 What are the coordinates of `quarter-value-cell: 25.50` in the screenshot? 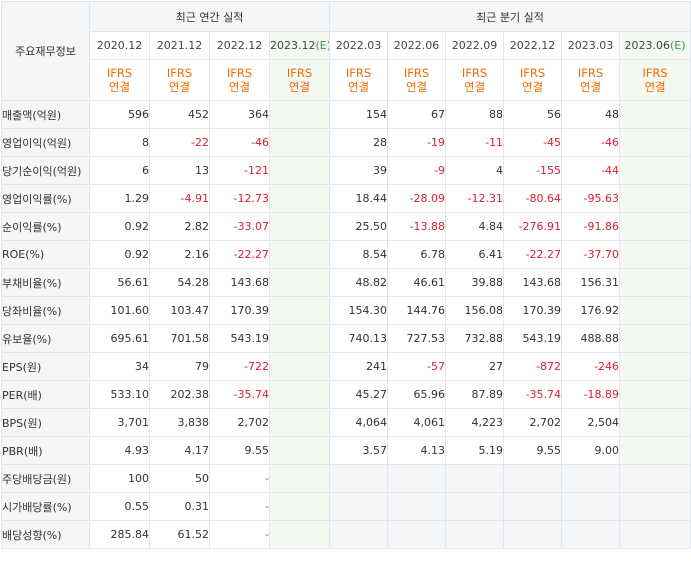 It's located at (359, 226).